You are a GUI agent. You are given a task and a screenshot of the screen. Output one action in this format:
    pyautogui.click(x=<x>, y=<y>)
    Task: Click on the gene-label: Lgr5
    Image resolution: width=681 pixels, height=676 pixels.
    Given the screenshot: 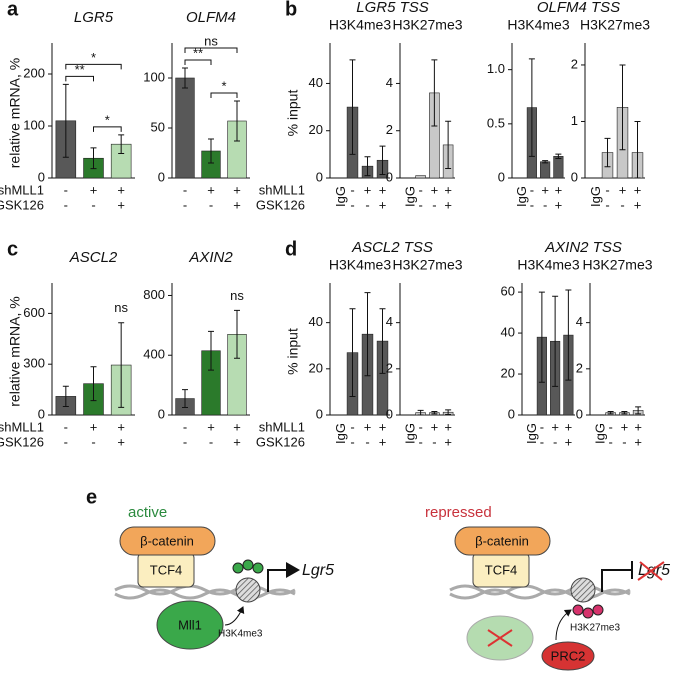 What is the action you would take?
    pyautogui.click(x=318, y=570)
    